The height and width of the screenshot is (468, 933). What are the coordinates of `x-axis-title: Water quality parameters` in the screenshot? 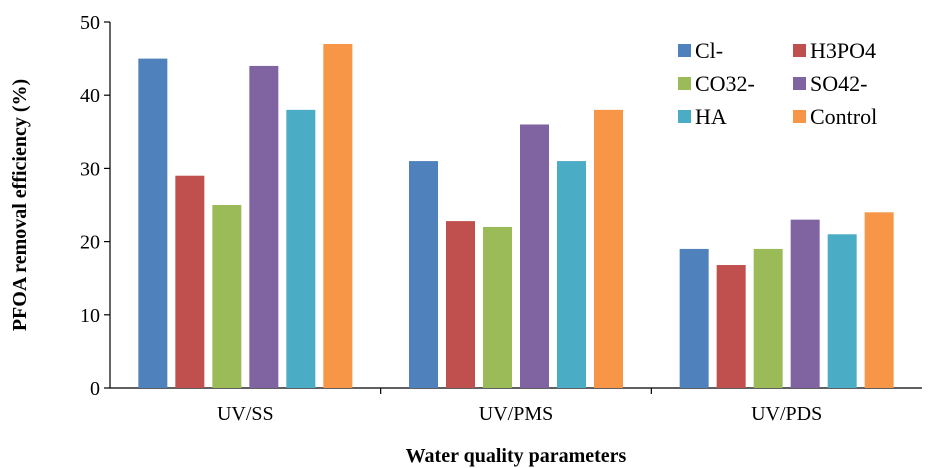 It's located at (516, 456).